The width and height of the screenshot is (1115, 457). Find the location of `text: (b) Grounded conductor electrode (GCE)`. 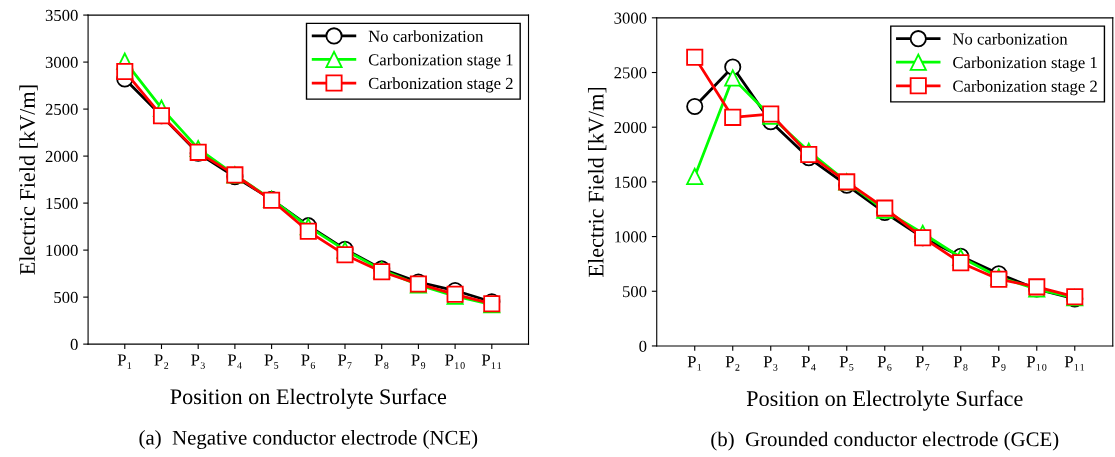

text: (b) Grounded conductor electrode (GCE) is located at coordinates (885, 441).